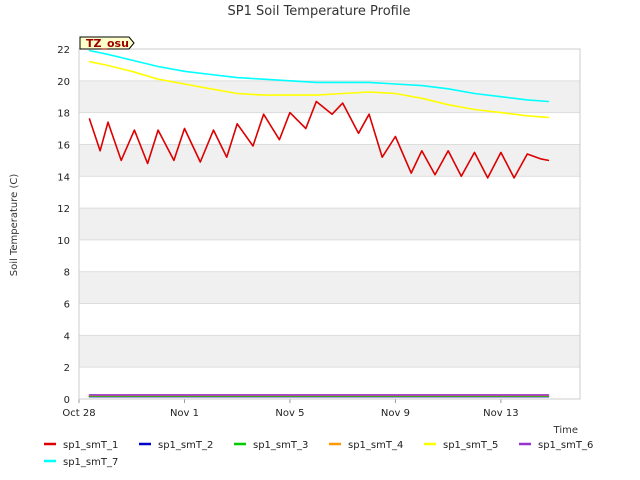 The height and width of the screenshot is (480, 640). Describe the element at coordinates (14, 225) in the screenshot. I see `y-axis-label: Soil Temperature (C)` at that location.